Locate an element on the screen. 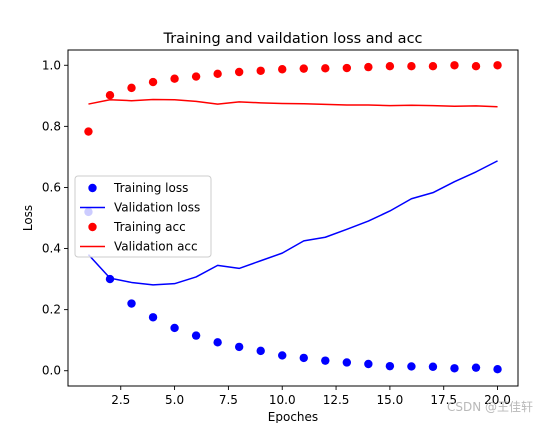 The image size is (548, 423). x-tick-label: 15.0 is located at coordinates (390, 400).